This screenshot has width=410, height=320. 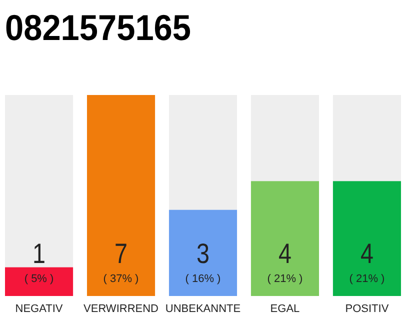 What do you see at coordinates (105, 27) in the screenshot?
I see `chart-title: 0821575165` at bounding box center [105, 27].